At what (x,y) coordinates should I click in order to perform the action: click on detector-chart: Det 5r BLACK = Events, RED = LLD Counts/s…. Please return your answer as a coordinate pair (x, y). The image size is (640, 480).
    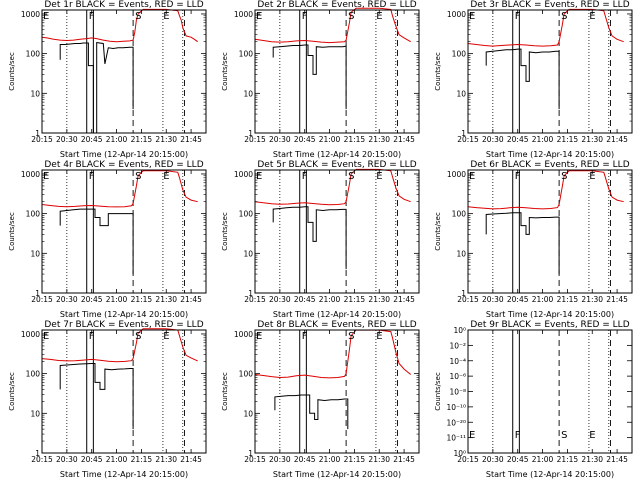
    Looking at the image, I should click on (320, 239).